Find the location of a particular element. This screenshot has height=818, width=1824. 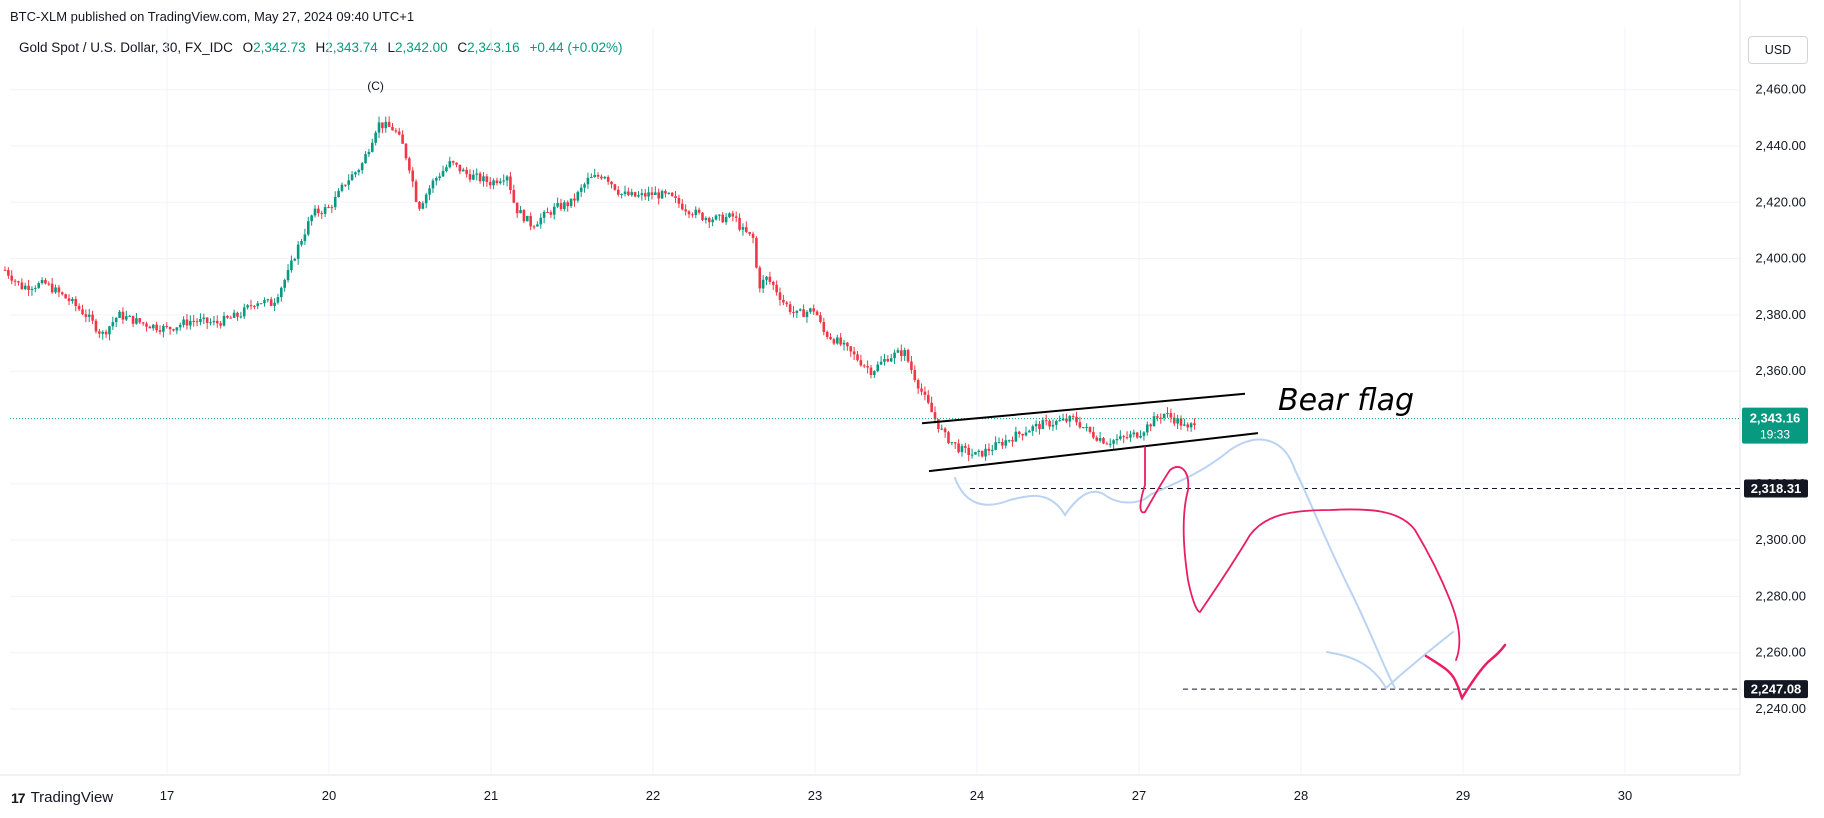

currency-button: USD is located at coordinates (1778, 50).